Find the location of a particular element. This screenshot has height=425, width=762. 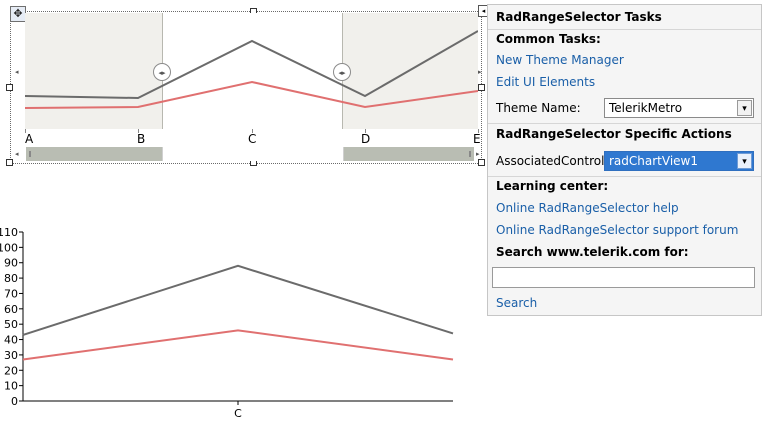

y-tick-label: 90 is located at coordinates (11, 263).